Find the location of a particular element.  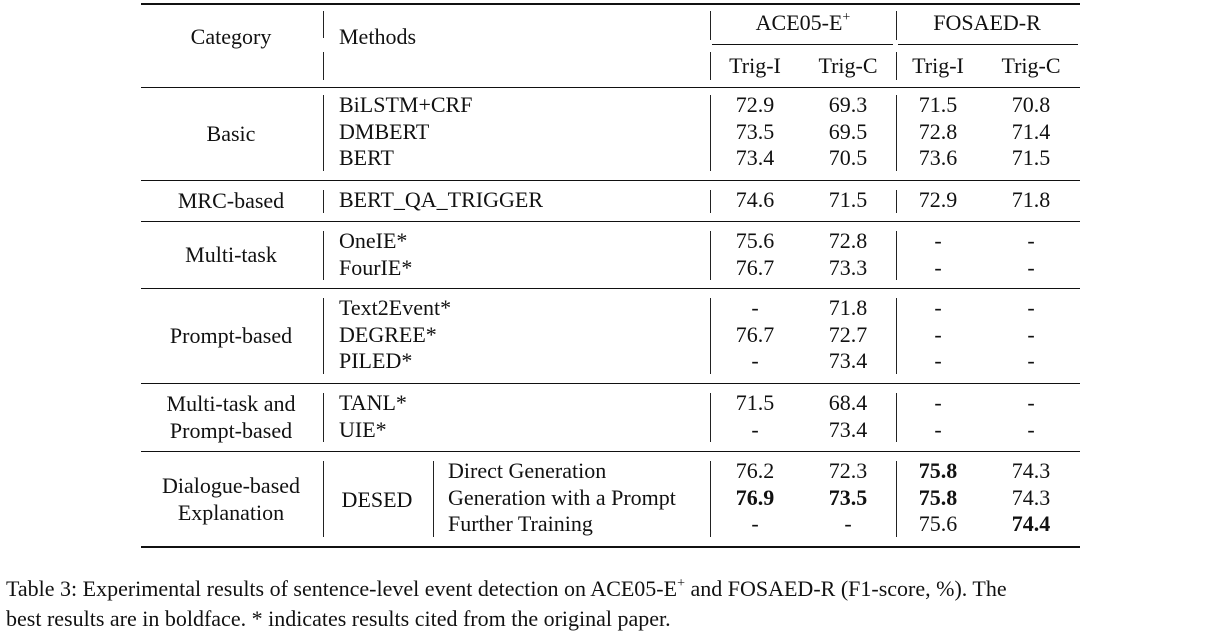

result-cell: 72.3 is located at coordinates (848, 470).